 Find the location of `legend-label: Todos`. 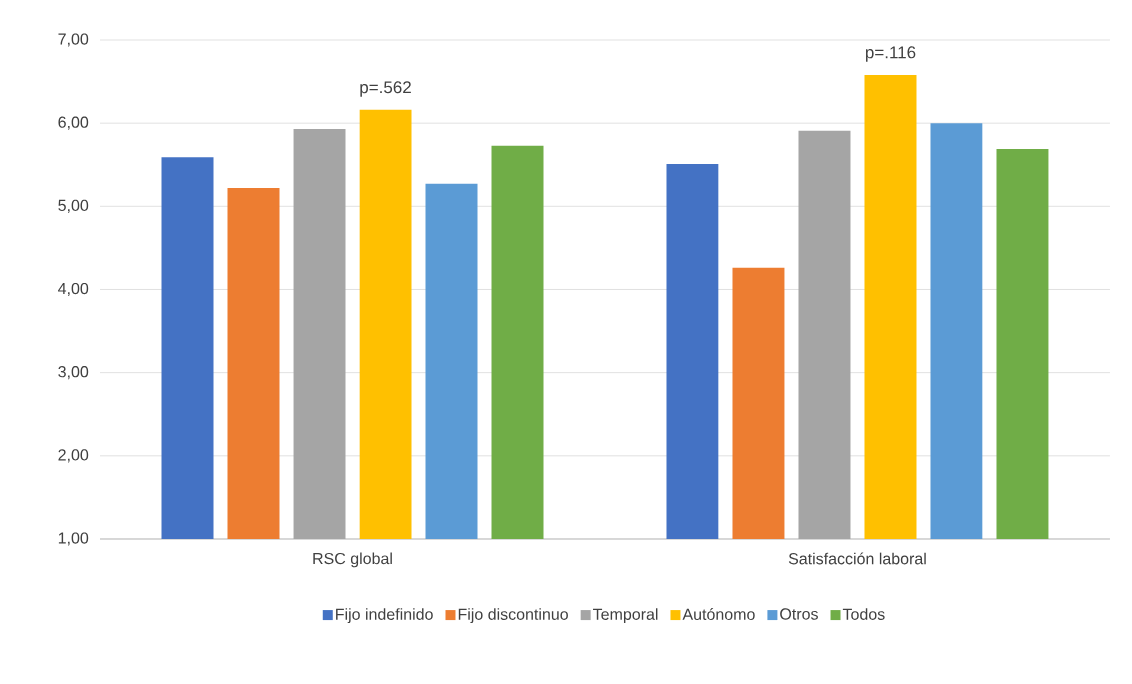

legend-label: Todos is located at coordinates (863, 614).